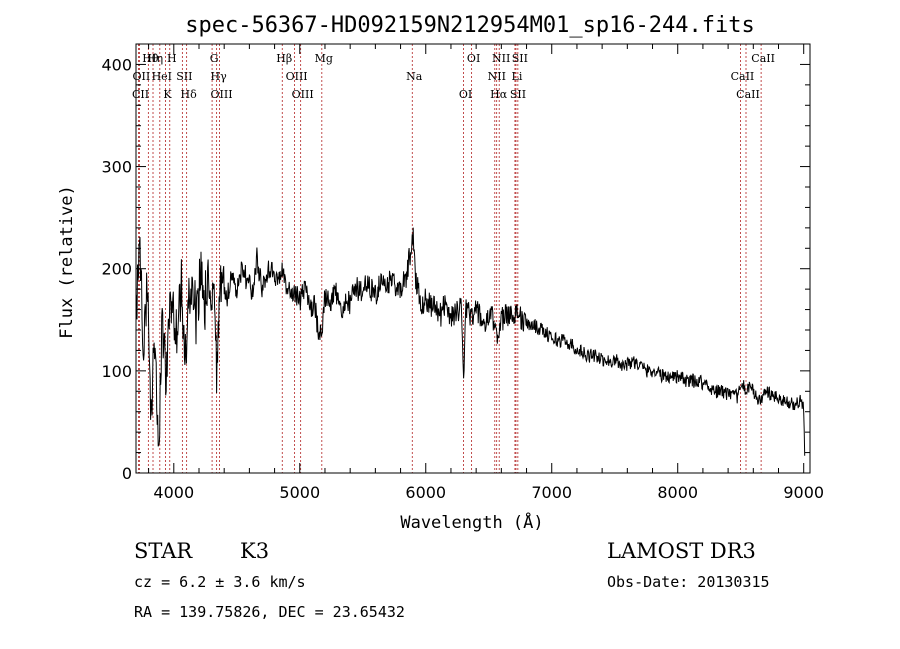  Describe the element at coordinates (142, 76) in the screenshot. I see `line-marker-label: OII` at that location.